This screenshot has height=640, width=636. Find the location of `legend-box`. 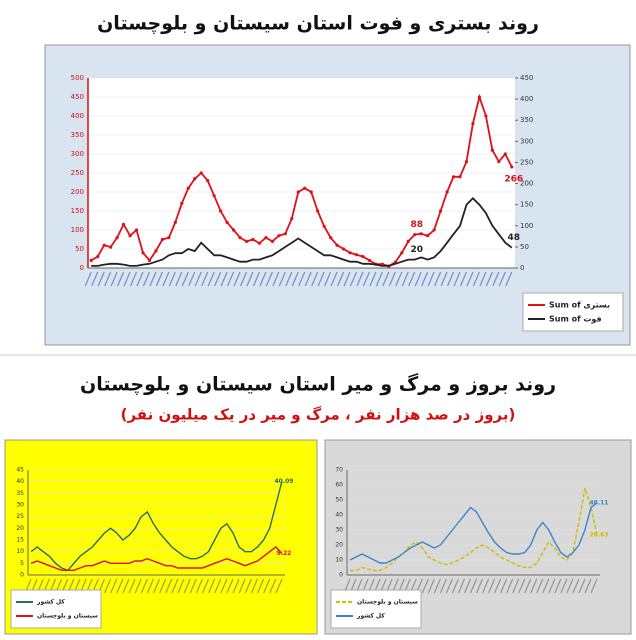

legend-box is located at coordinates (376, 609).